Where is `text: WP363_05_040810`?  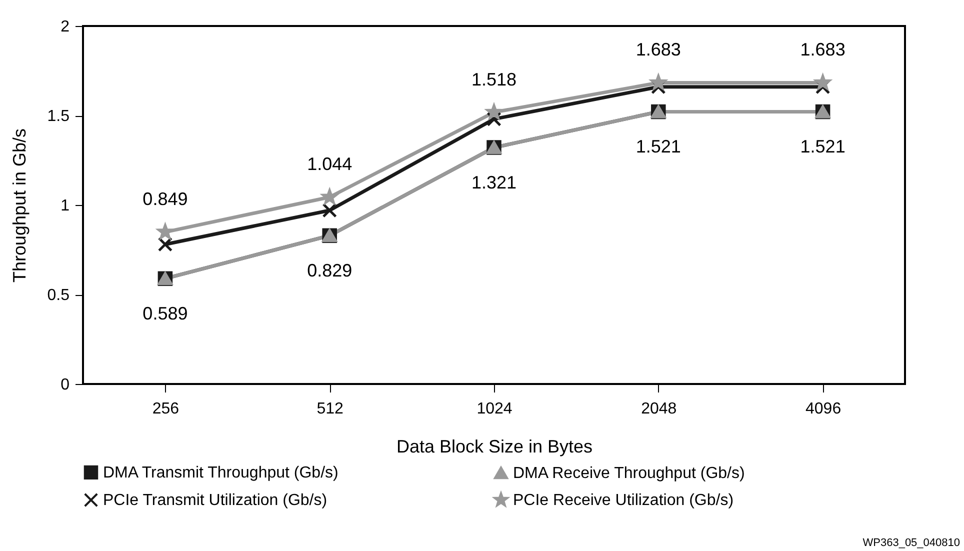 text: WP363_05_040810 is located at coordinates (911, 543).